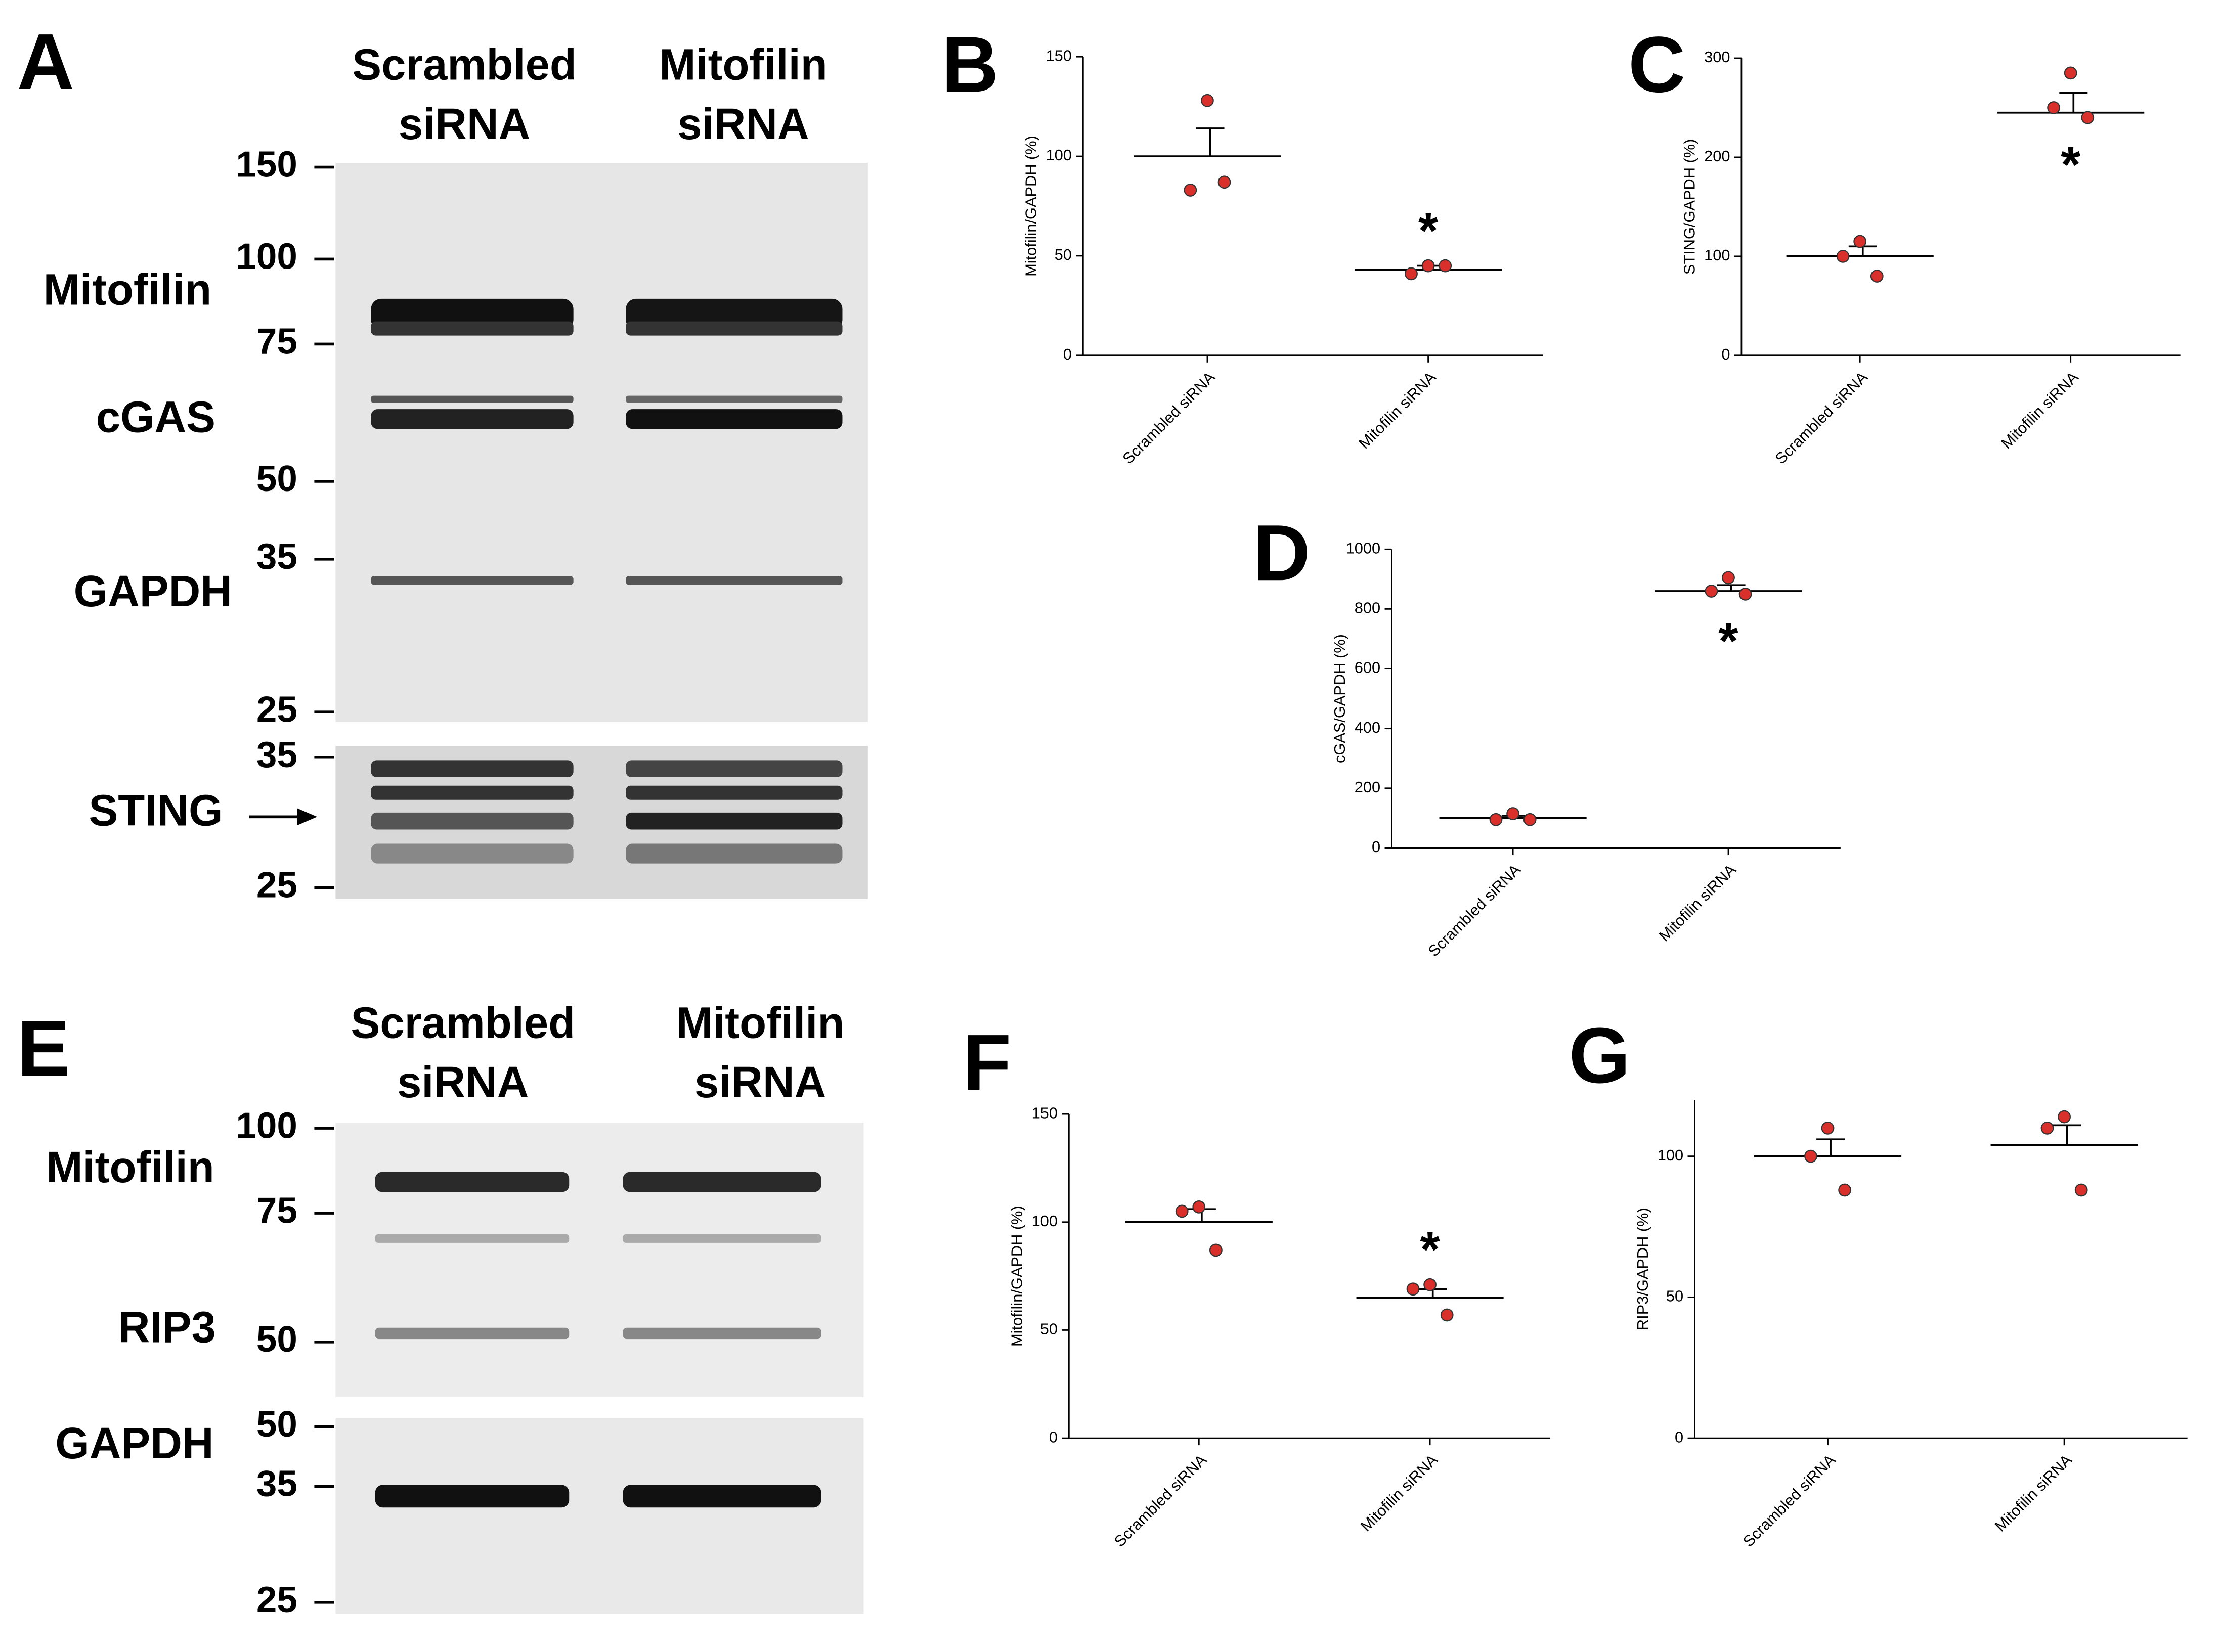 This screenshot has height=1652, width=2220. Describe the element at coordinates (266, 164) in the screenshot. I see `marker-label: 150` at that location.